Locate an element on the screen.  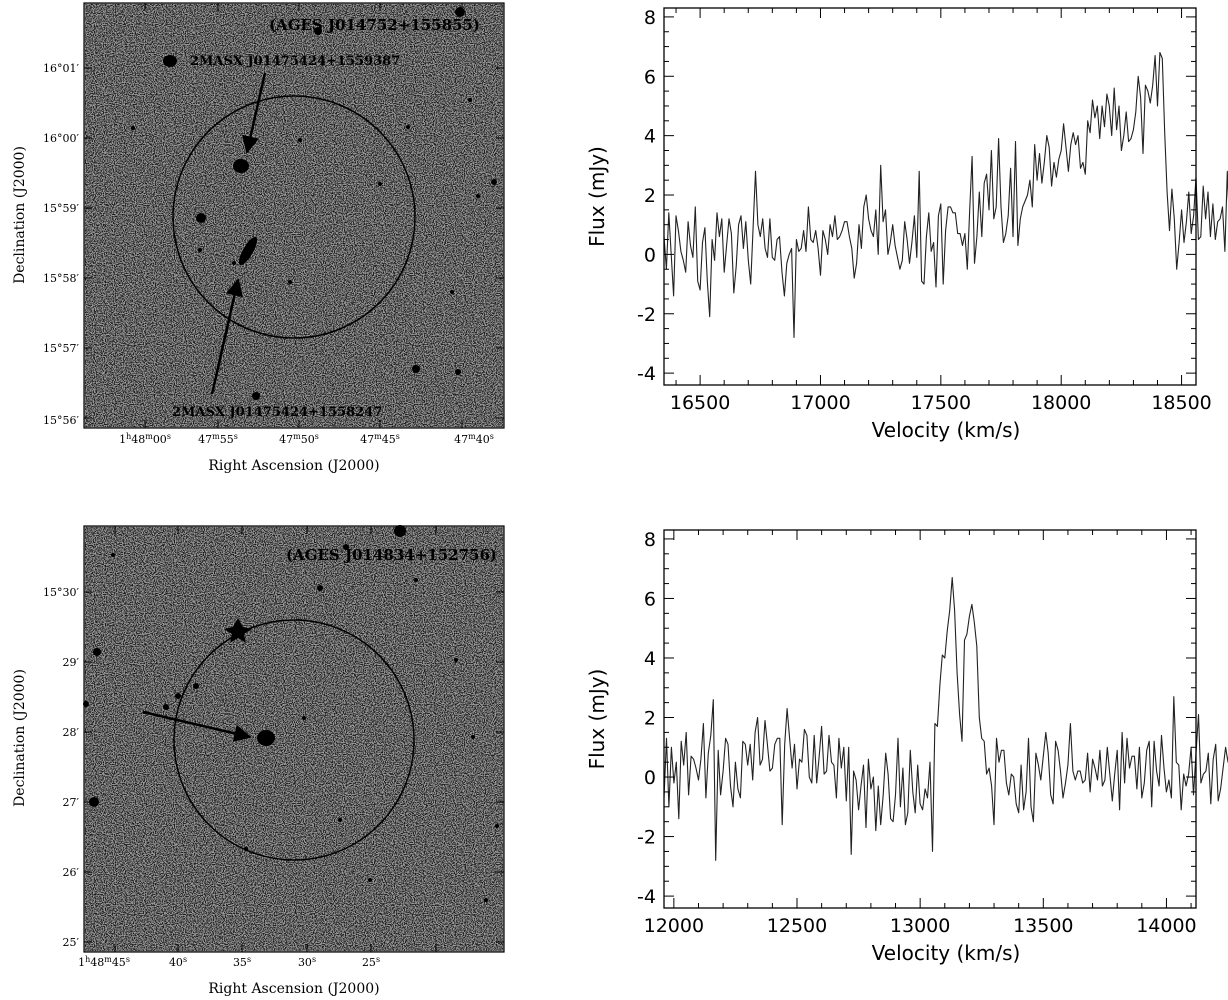
ra-tick-labels: 1h48m45s 40s 35s 30s 25s is located at coordinates (229, 962).